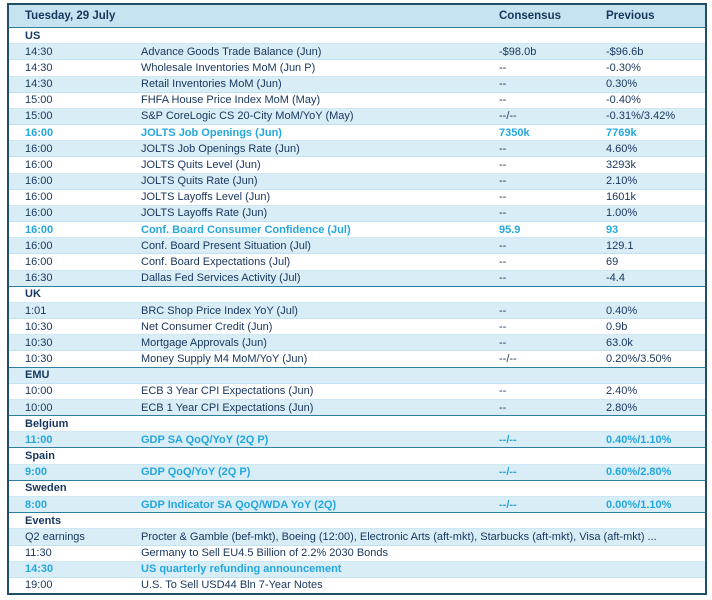  I want to click on time-cell: 19:00, so click(39, 585).